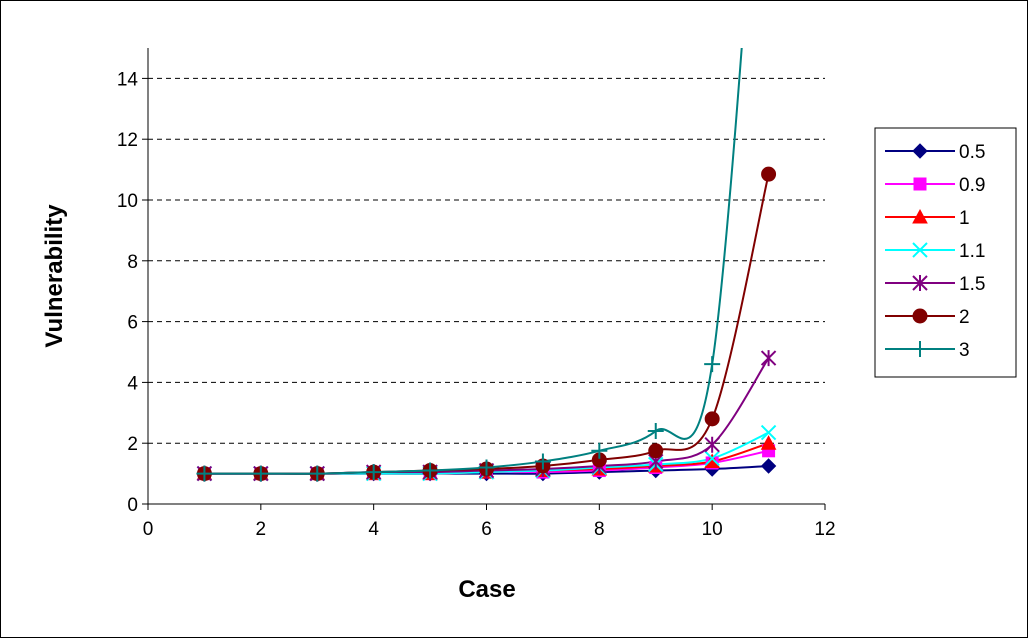 The image size is (1029, 639). What do you see at coordinates (132, 505) in the screenshot?
I see `y-tick-label: 0` at bounding box center [132, 505].